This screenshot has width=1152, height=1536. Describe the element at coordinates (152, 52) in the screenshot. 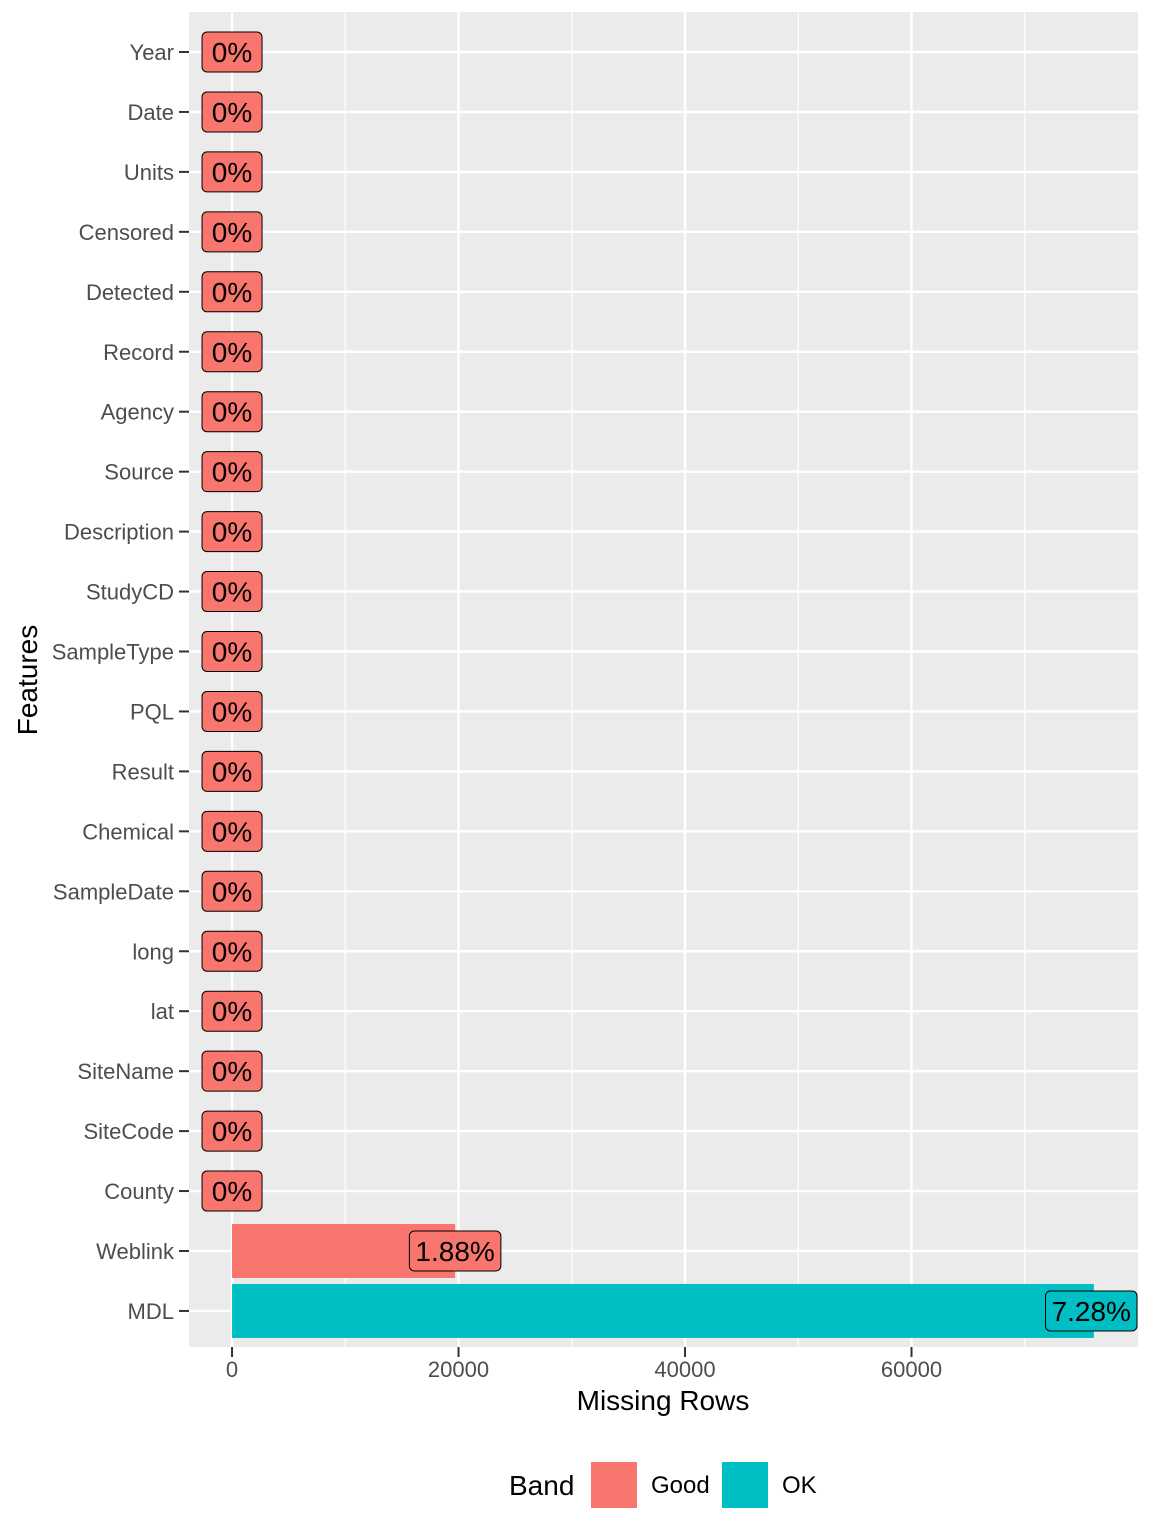

I see `y-tick-label: Year` at that location.